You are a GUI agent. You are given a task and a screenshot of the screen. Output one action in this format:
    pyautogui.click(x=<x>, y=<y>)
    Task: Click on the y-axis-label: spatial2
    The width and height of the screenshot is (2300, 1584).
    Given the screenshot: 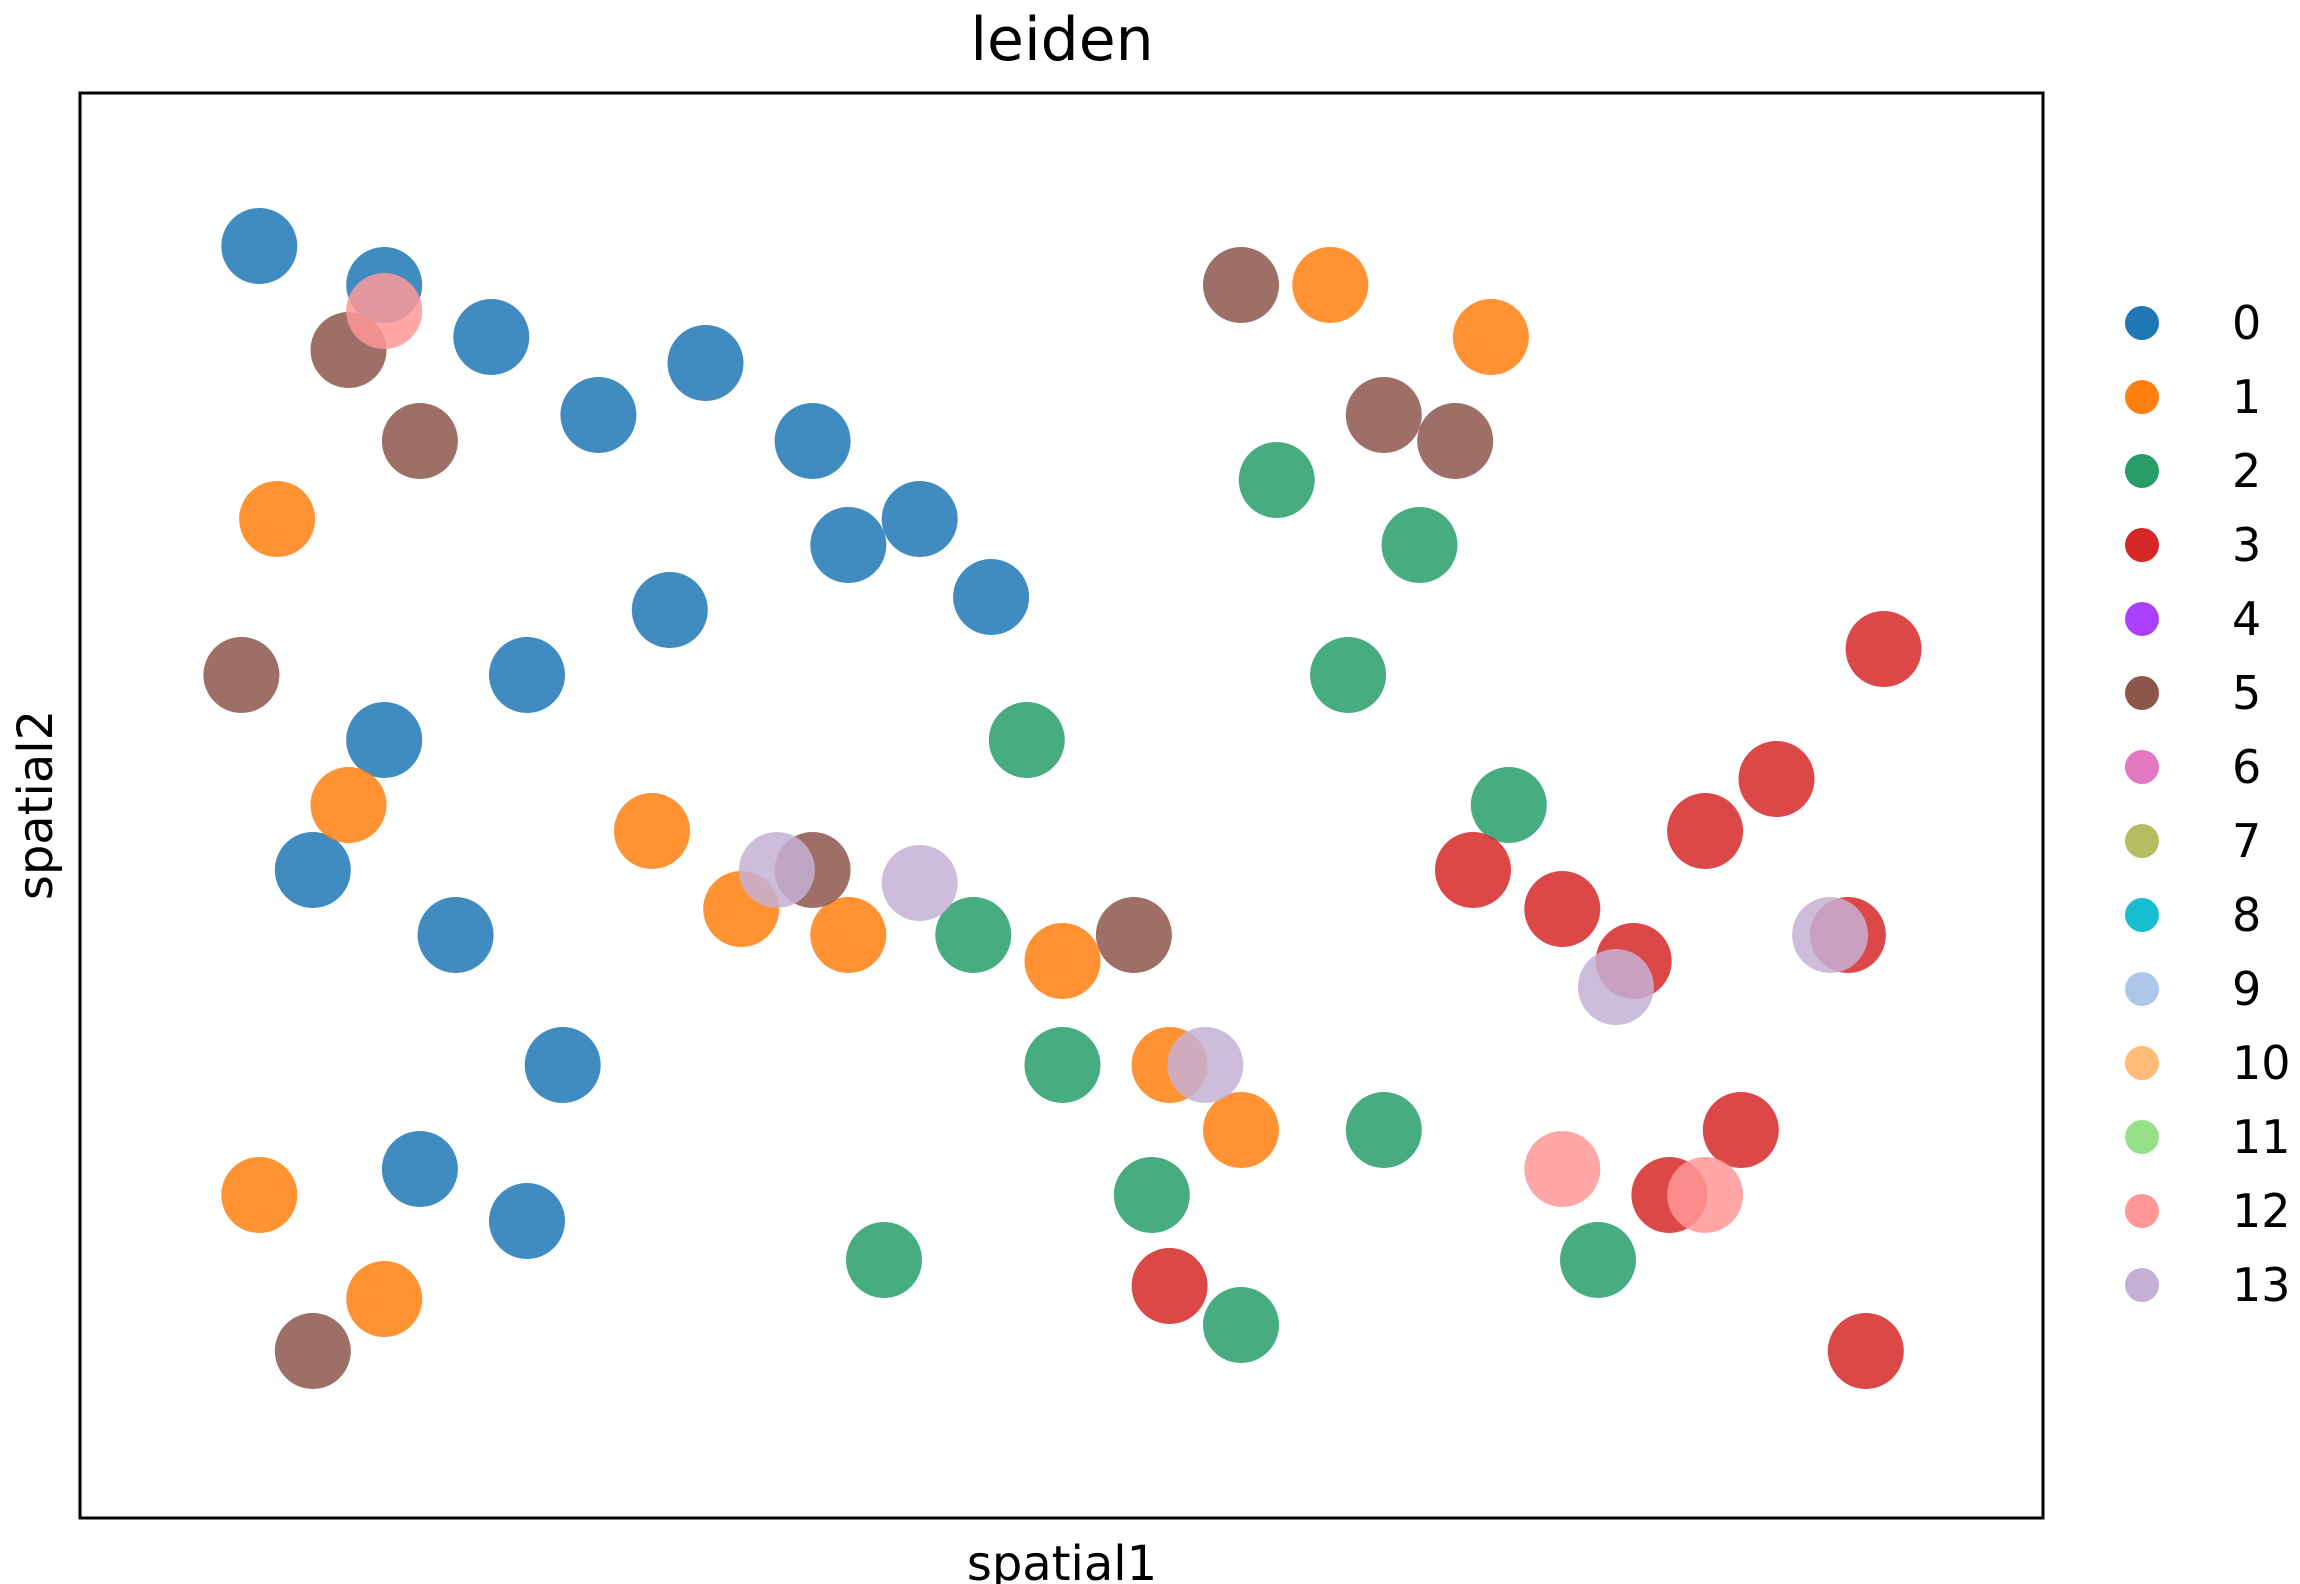 What is the action you would take?
    pyautogui.click(x=36, y=805)
    